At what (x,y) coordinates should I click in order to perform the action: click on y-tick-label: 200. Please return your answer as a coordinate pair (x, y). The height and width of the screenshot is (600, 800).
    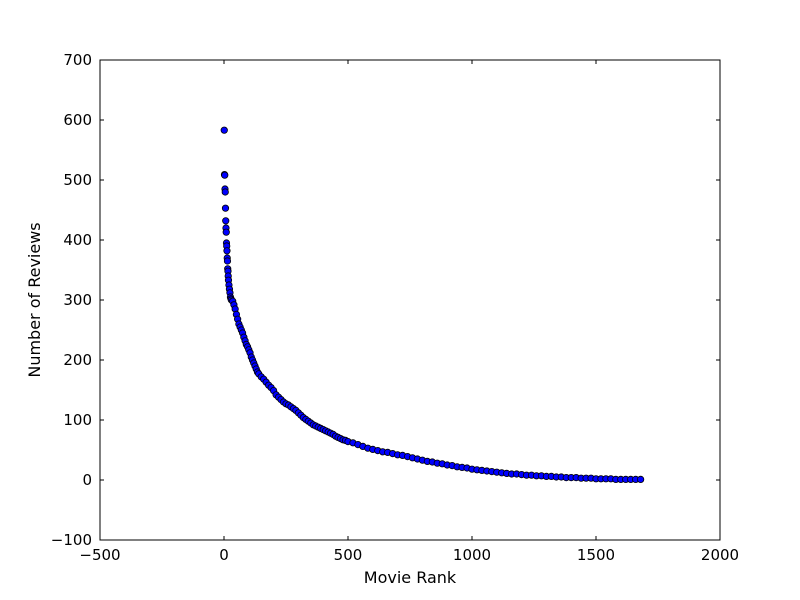
    Looking at the image, I should click on (77, 360).